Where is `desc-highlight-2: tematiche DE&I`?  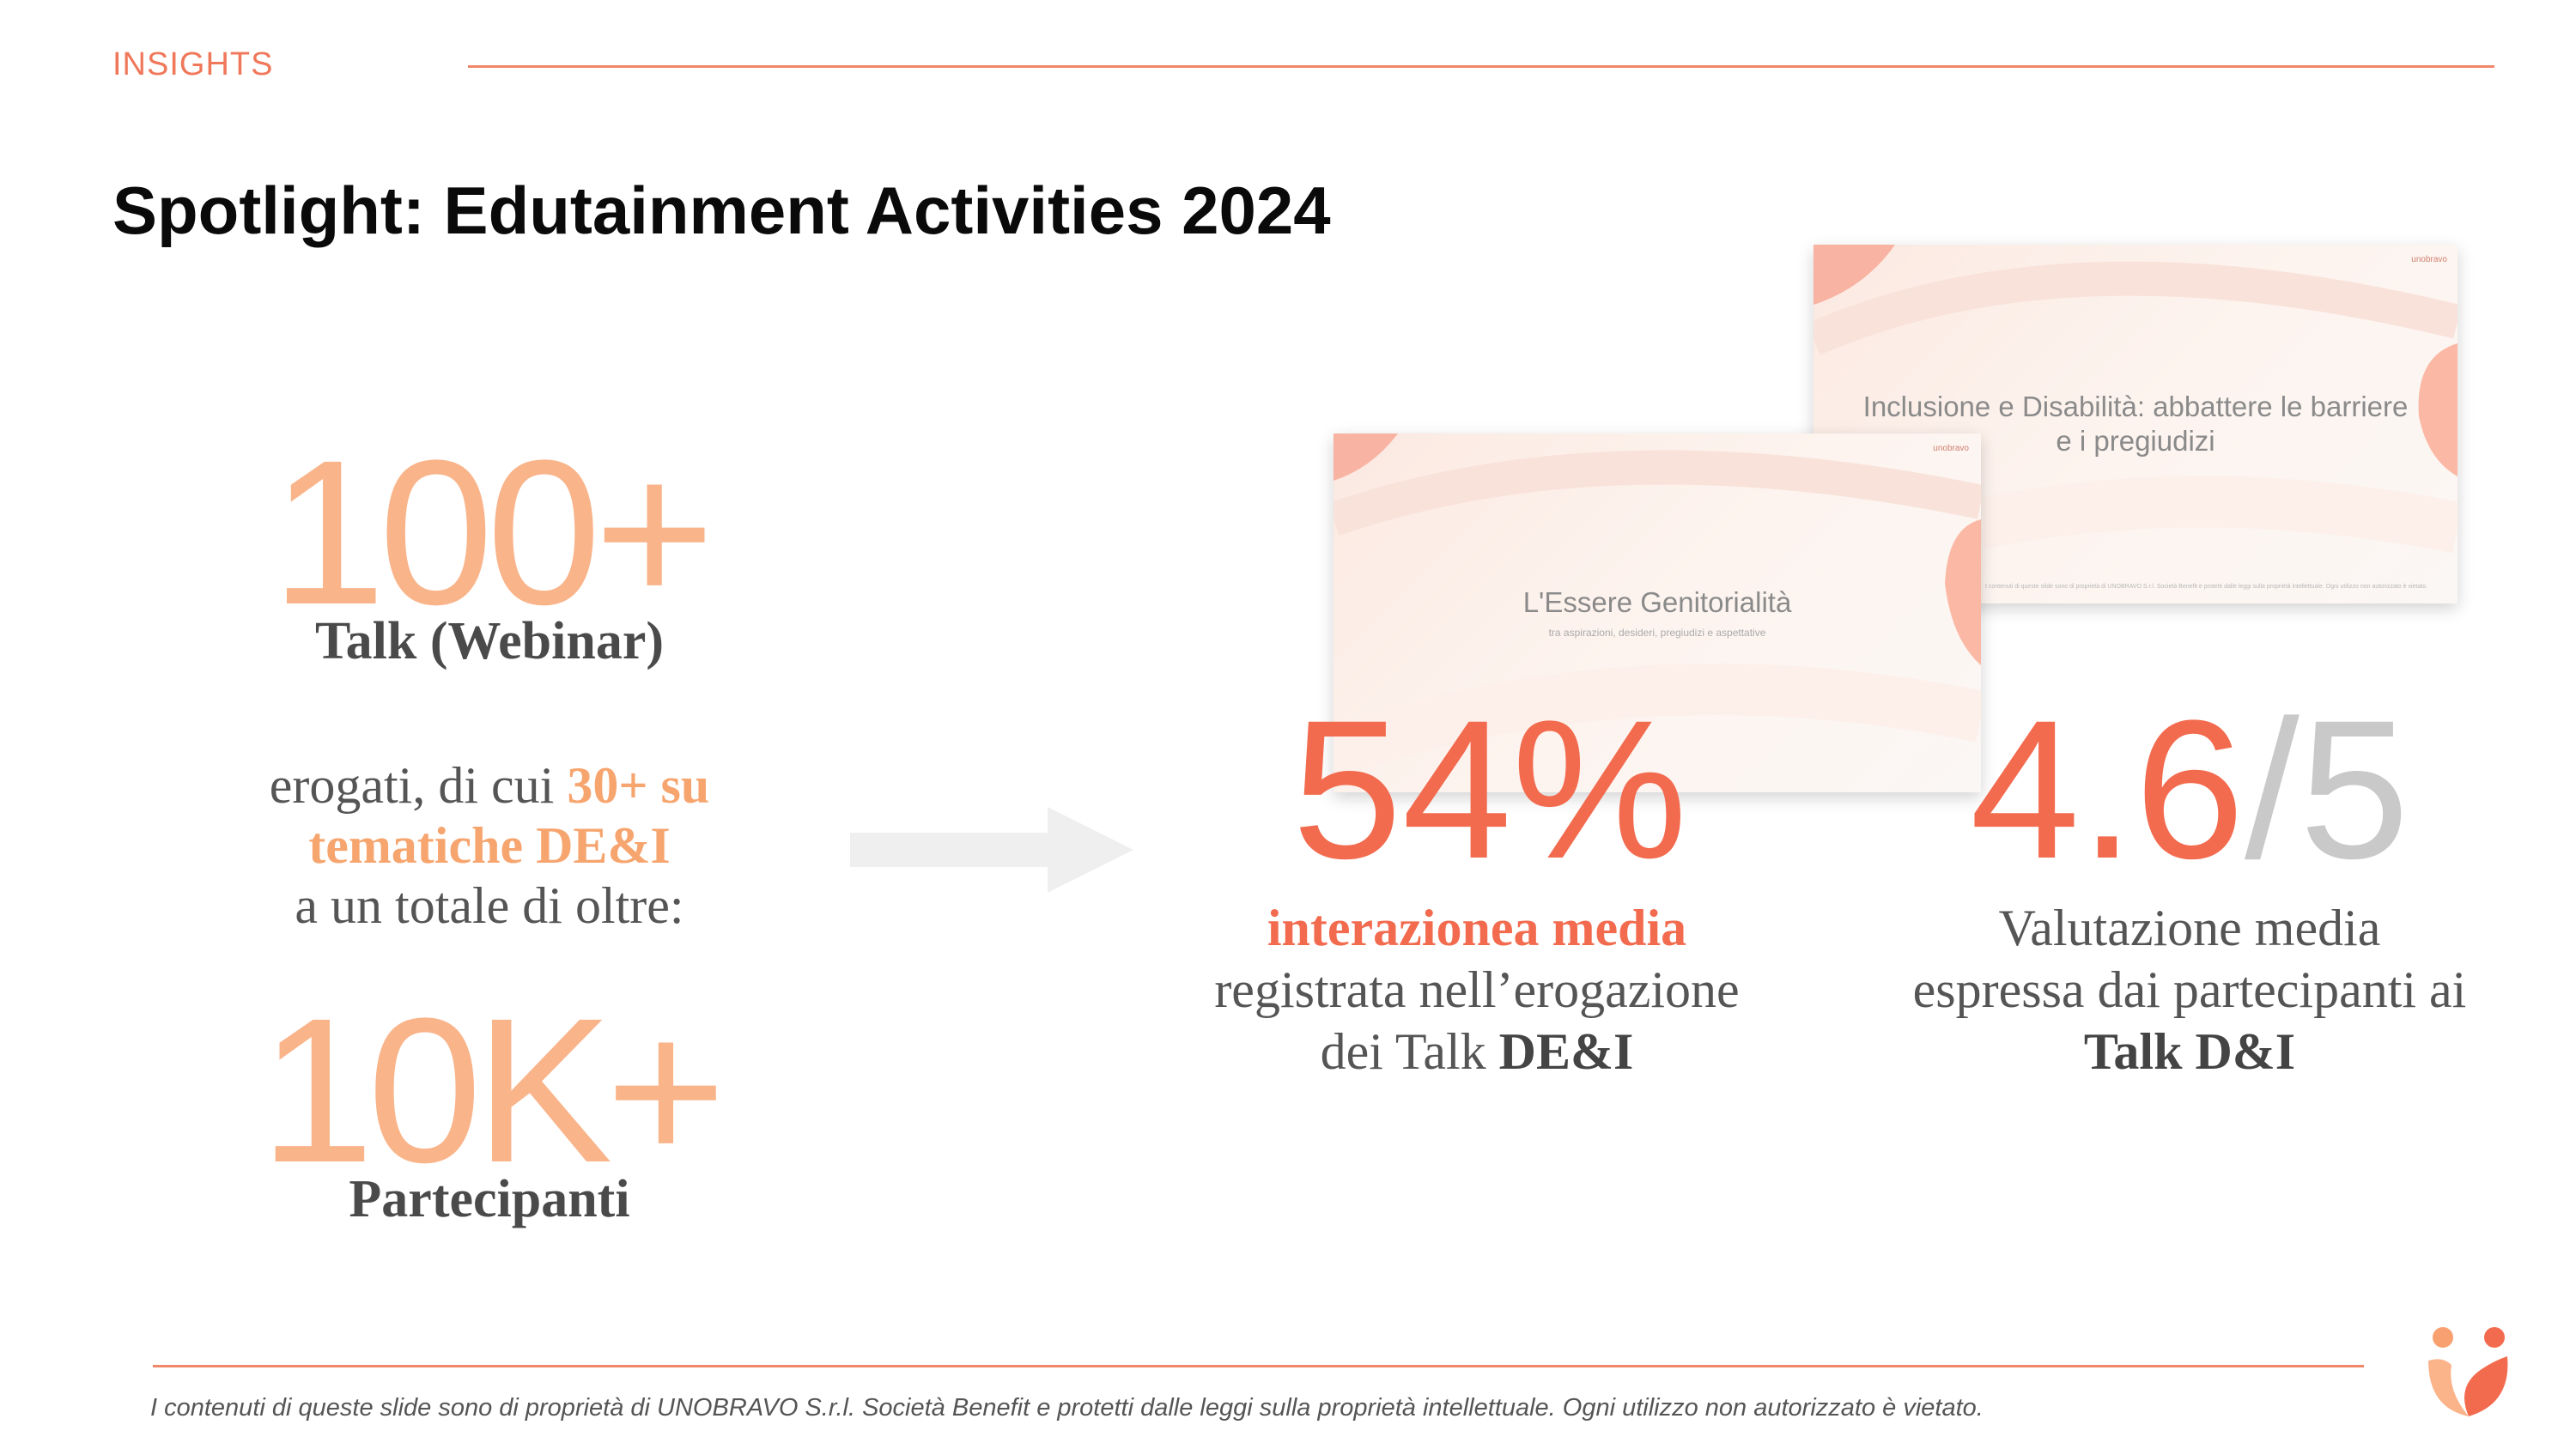 desc-highlight-2: tematiche DE&I is located at coordinates (490, 845).